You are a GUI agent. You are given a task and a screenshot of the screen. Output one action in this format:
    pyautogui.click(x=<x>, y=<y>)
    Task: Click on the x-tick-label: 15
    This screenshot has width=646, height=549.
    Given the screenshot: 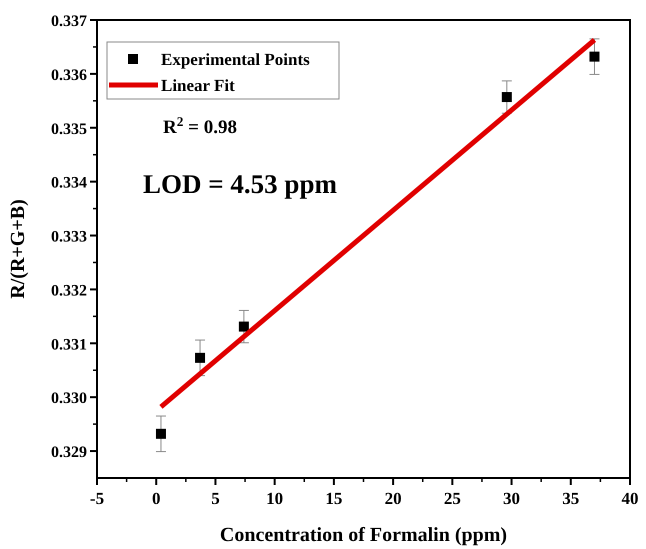 What is the action you would take?
    pyautogui.click(x=333, y=498)
    